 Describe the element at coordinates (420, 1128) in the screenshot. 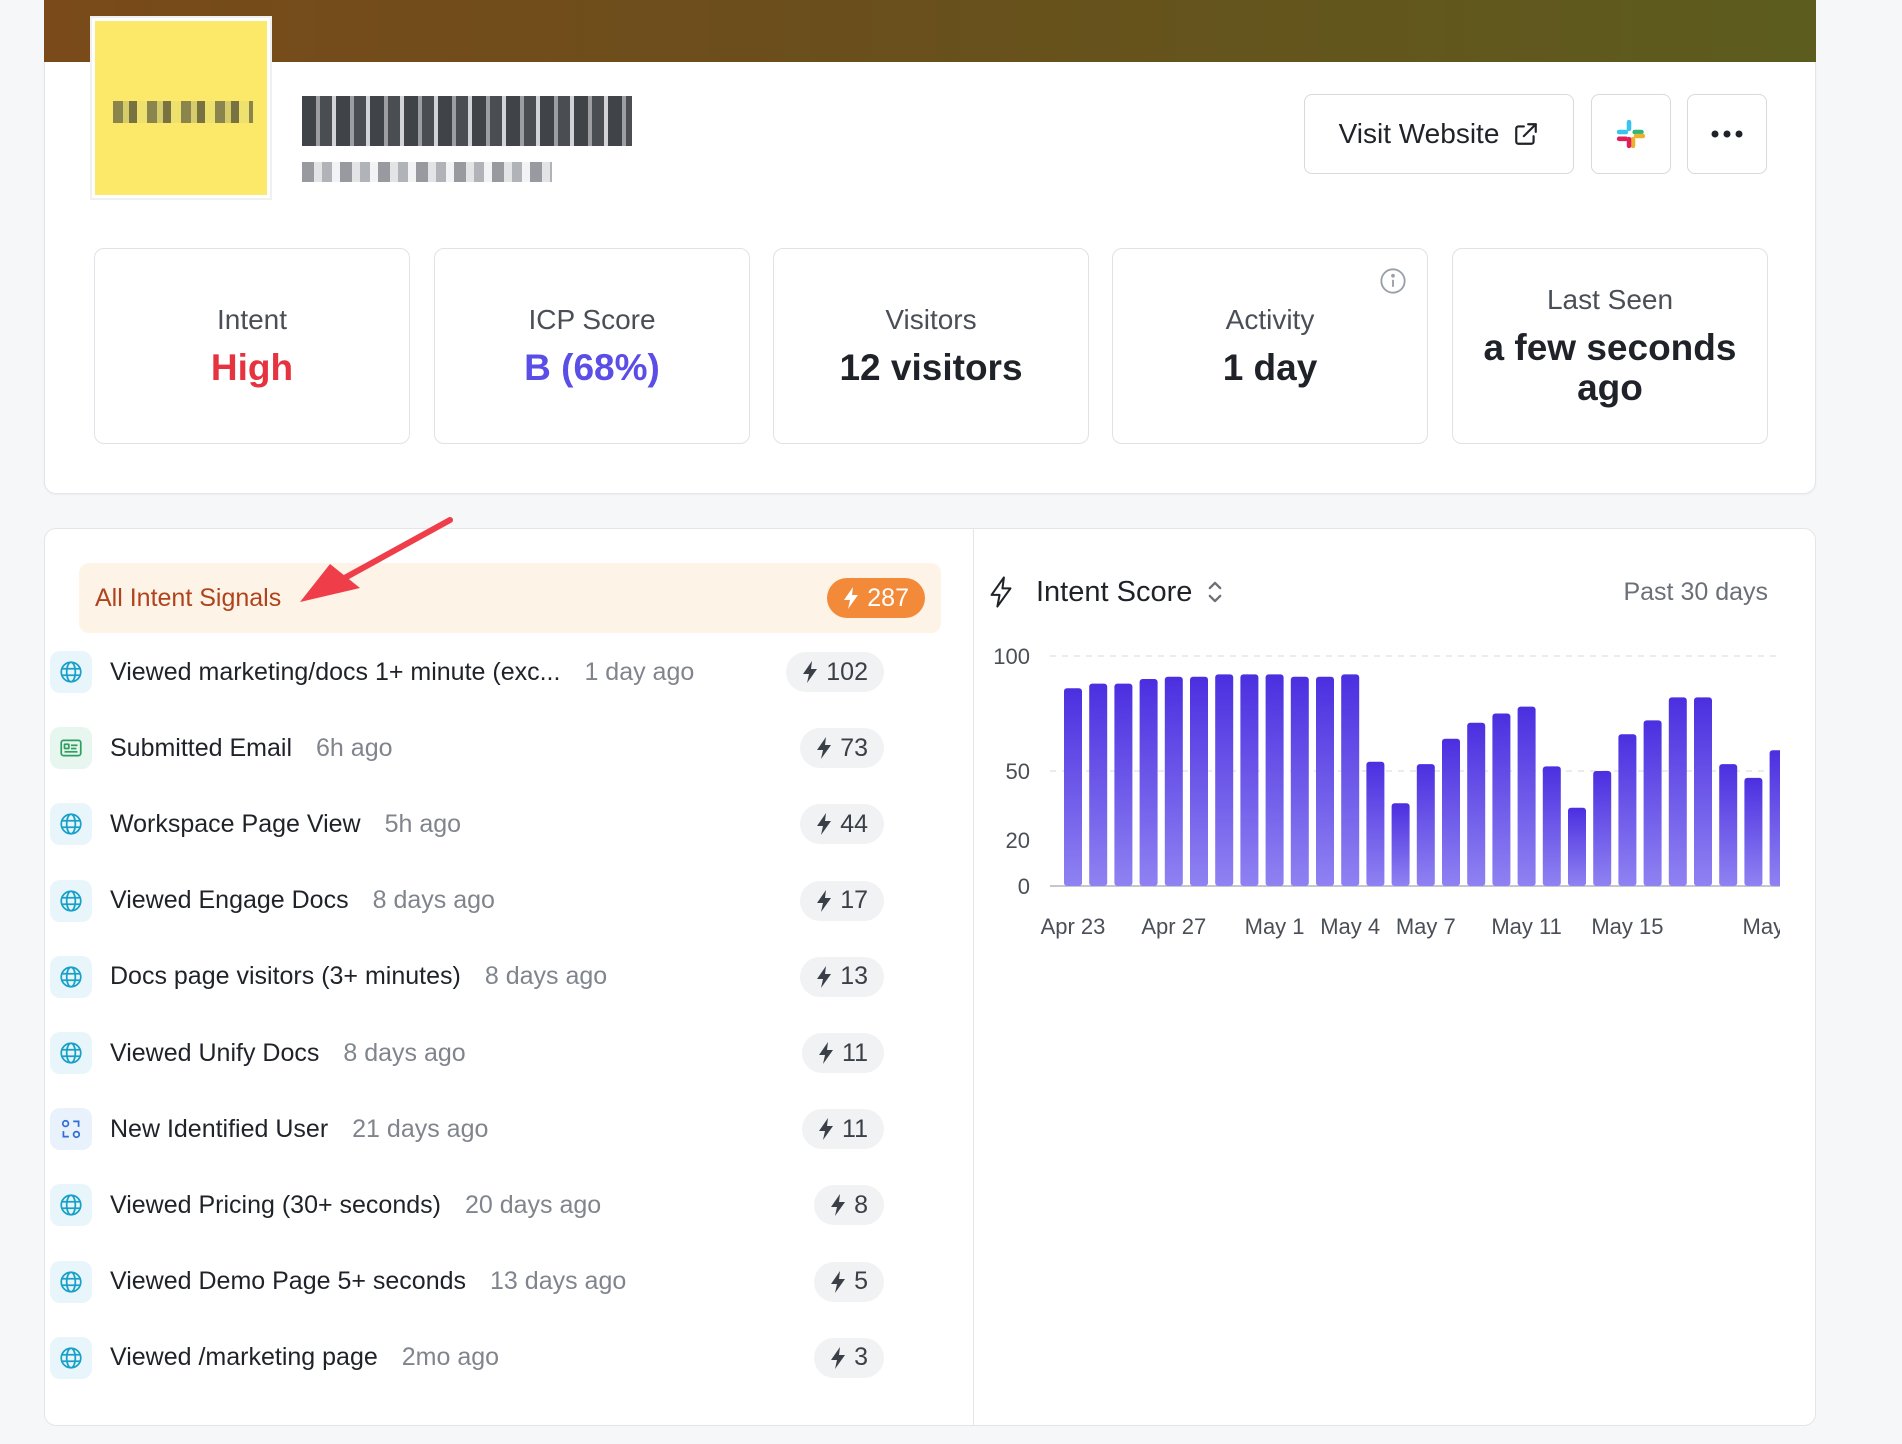

I see `signal-time: 21 days ago` at that location.